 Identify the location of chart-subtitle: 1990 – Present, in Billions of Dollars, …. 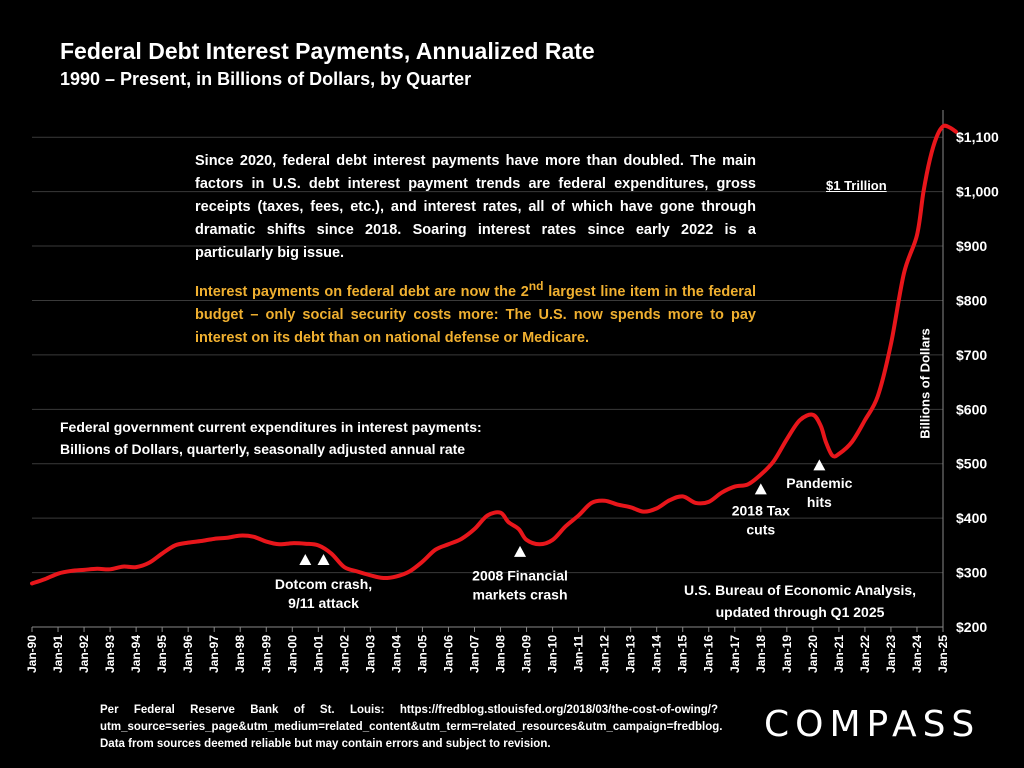
(266, 79).